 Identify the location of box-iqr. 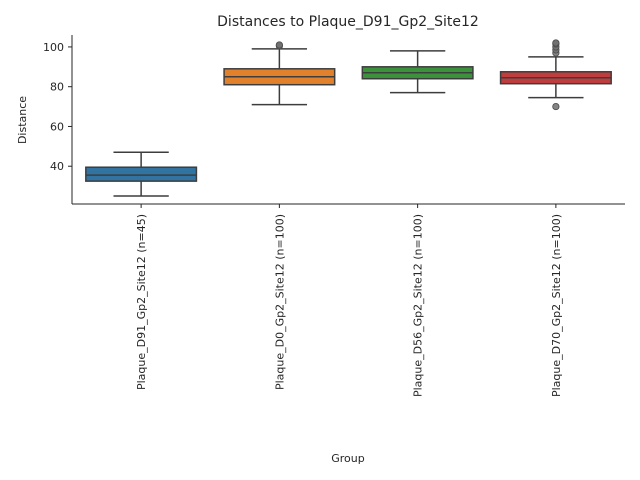
(141, 174).